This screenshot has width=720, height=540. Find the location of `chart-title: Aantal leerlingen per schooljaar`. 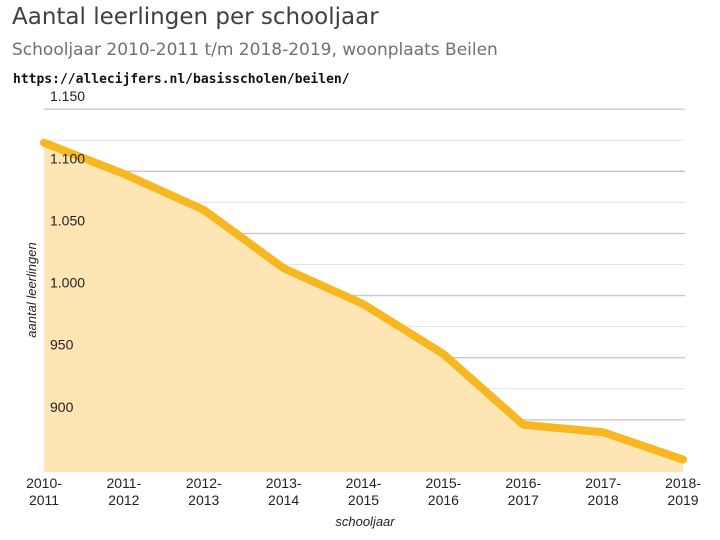

chart-title: Aantal leerlingen per schooljaar is located at coordinates (195, 17).